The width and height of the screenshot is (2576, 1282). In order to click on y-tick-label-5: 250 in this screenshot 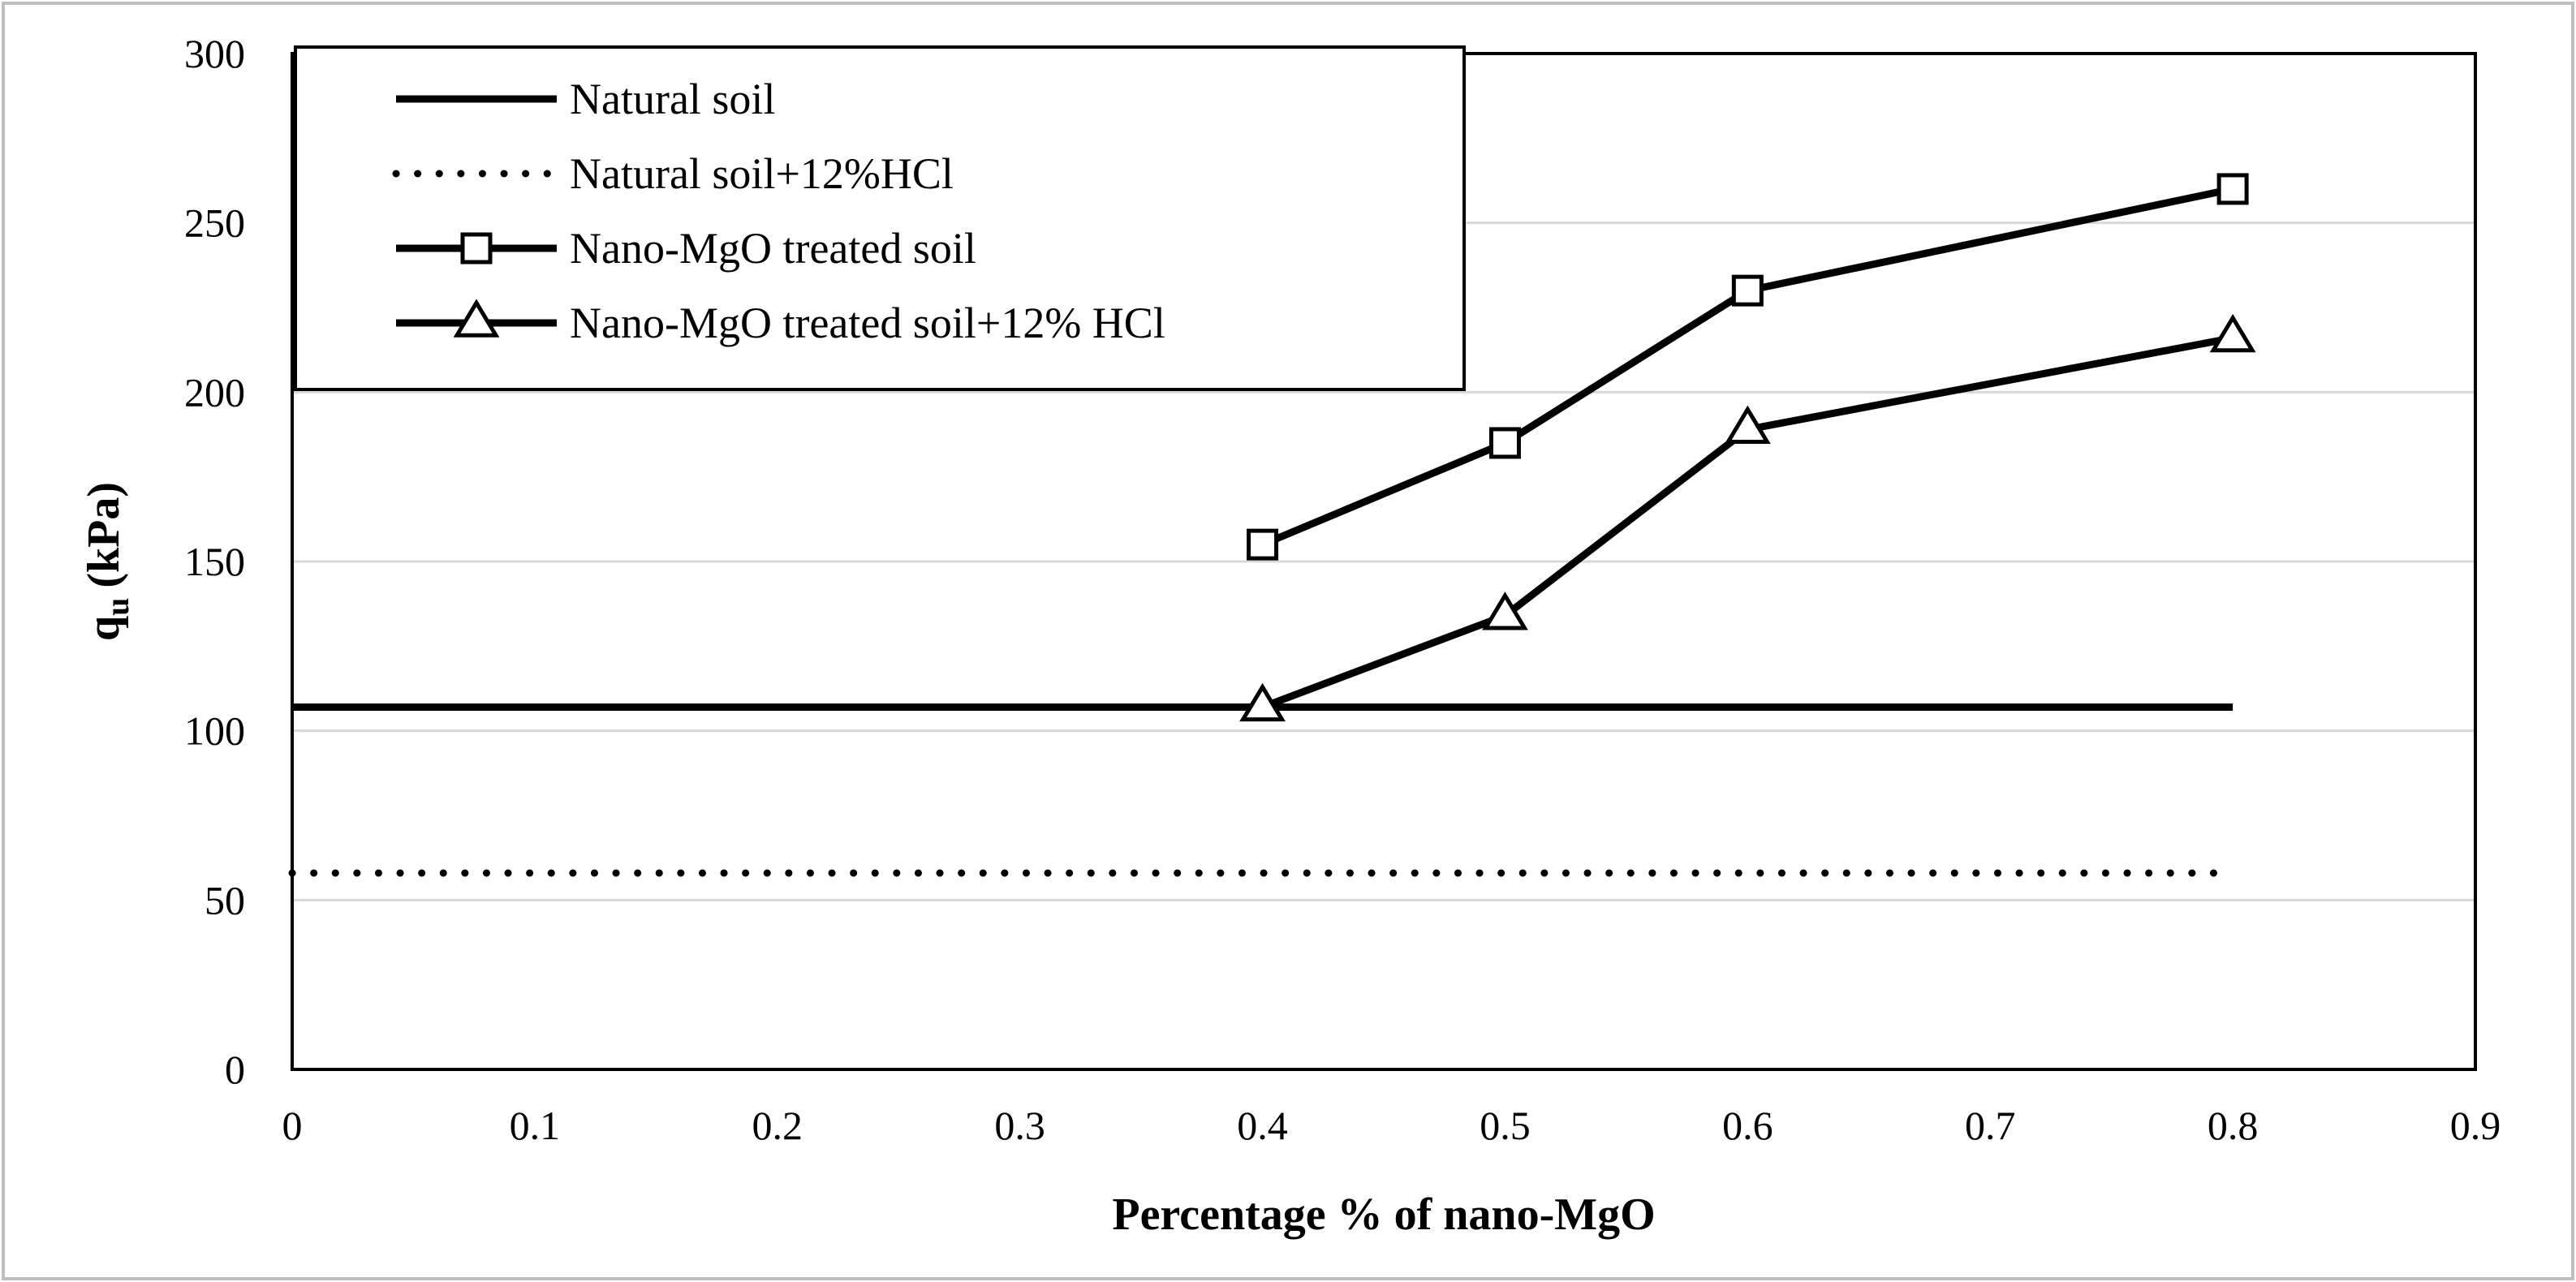, I will do `click(215, 223)`.